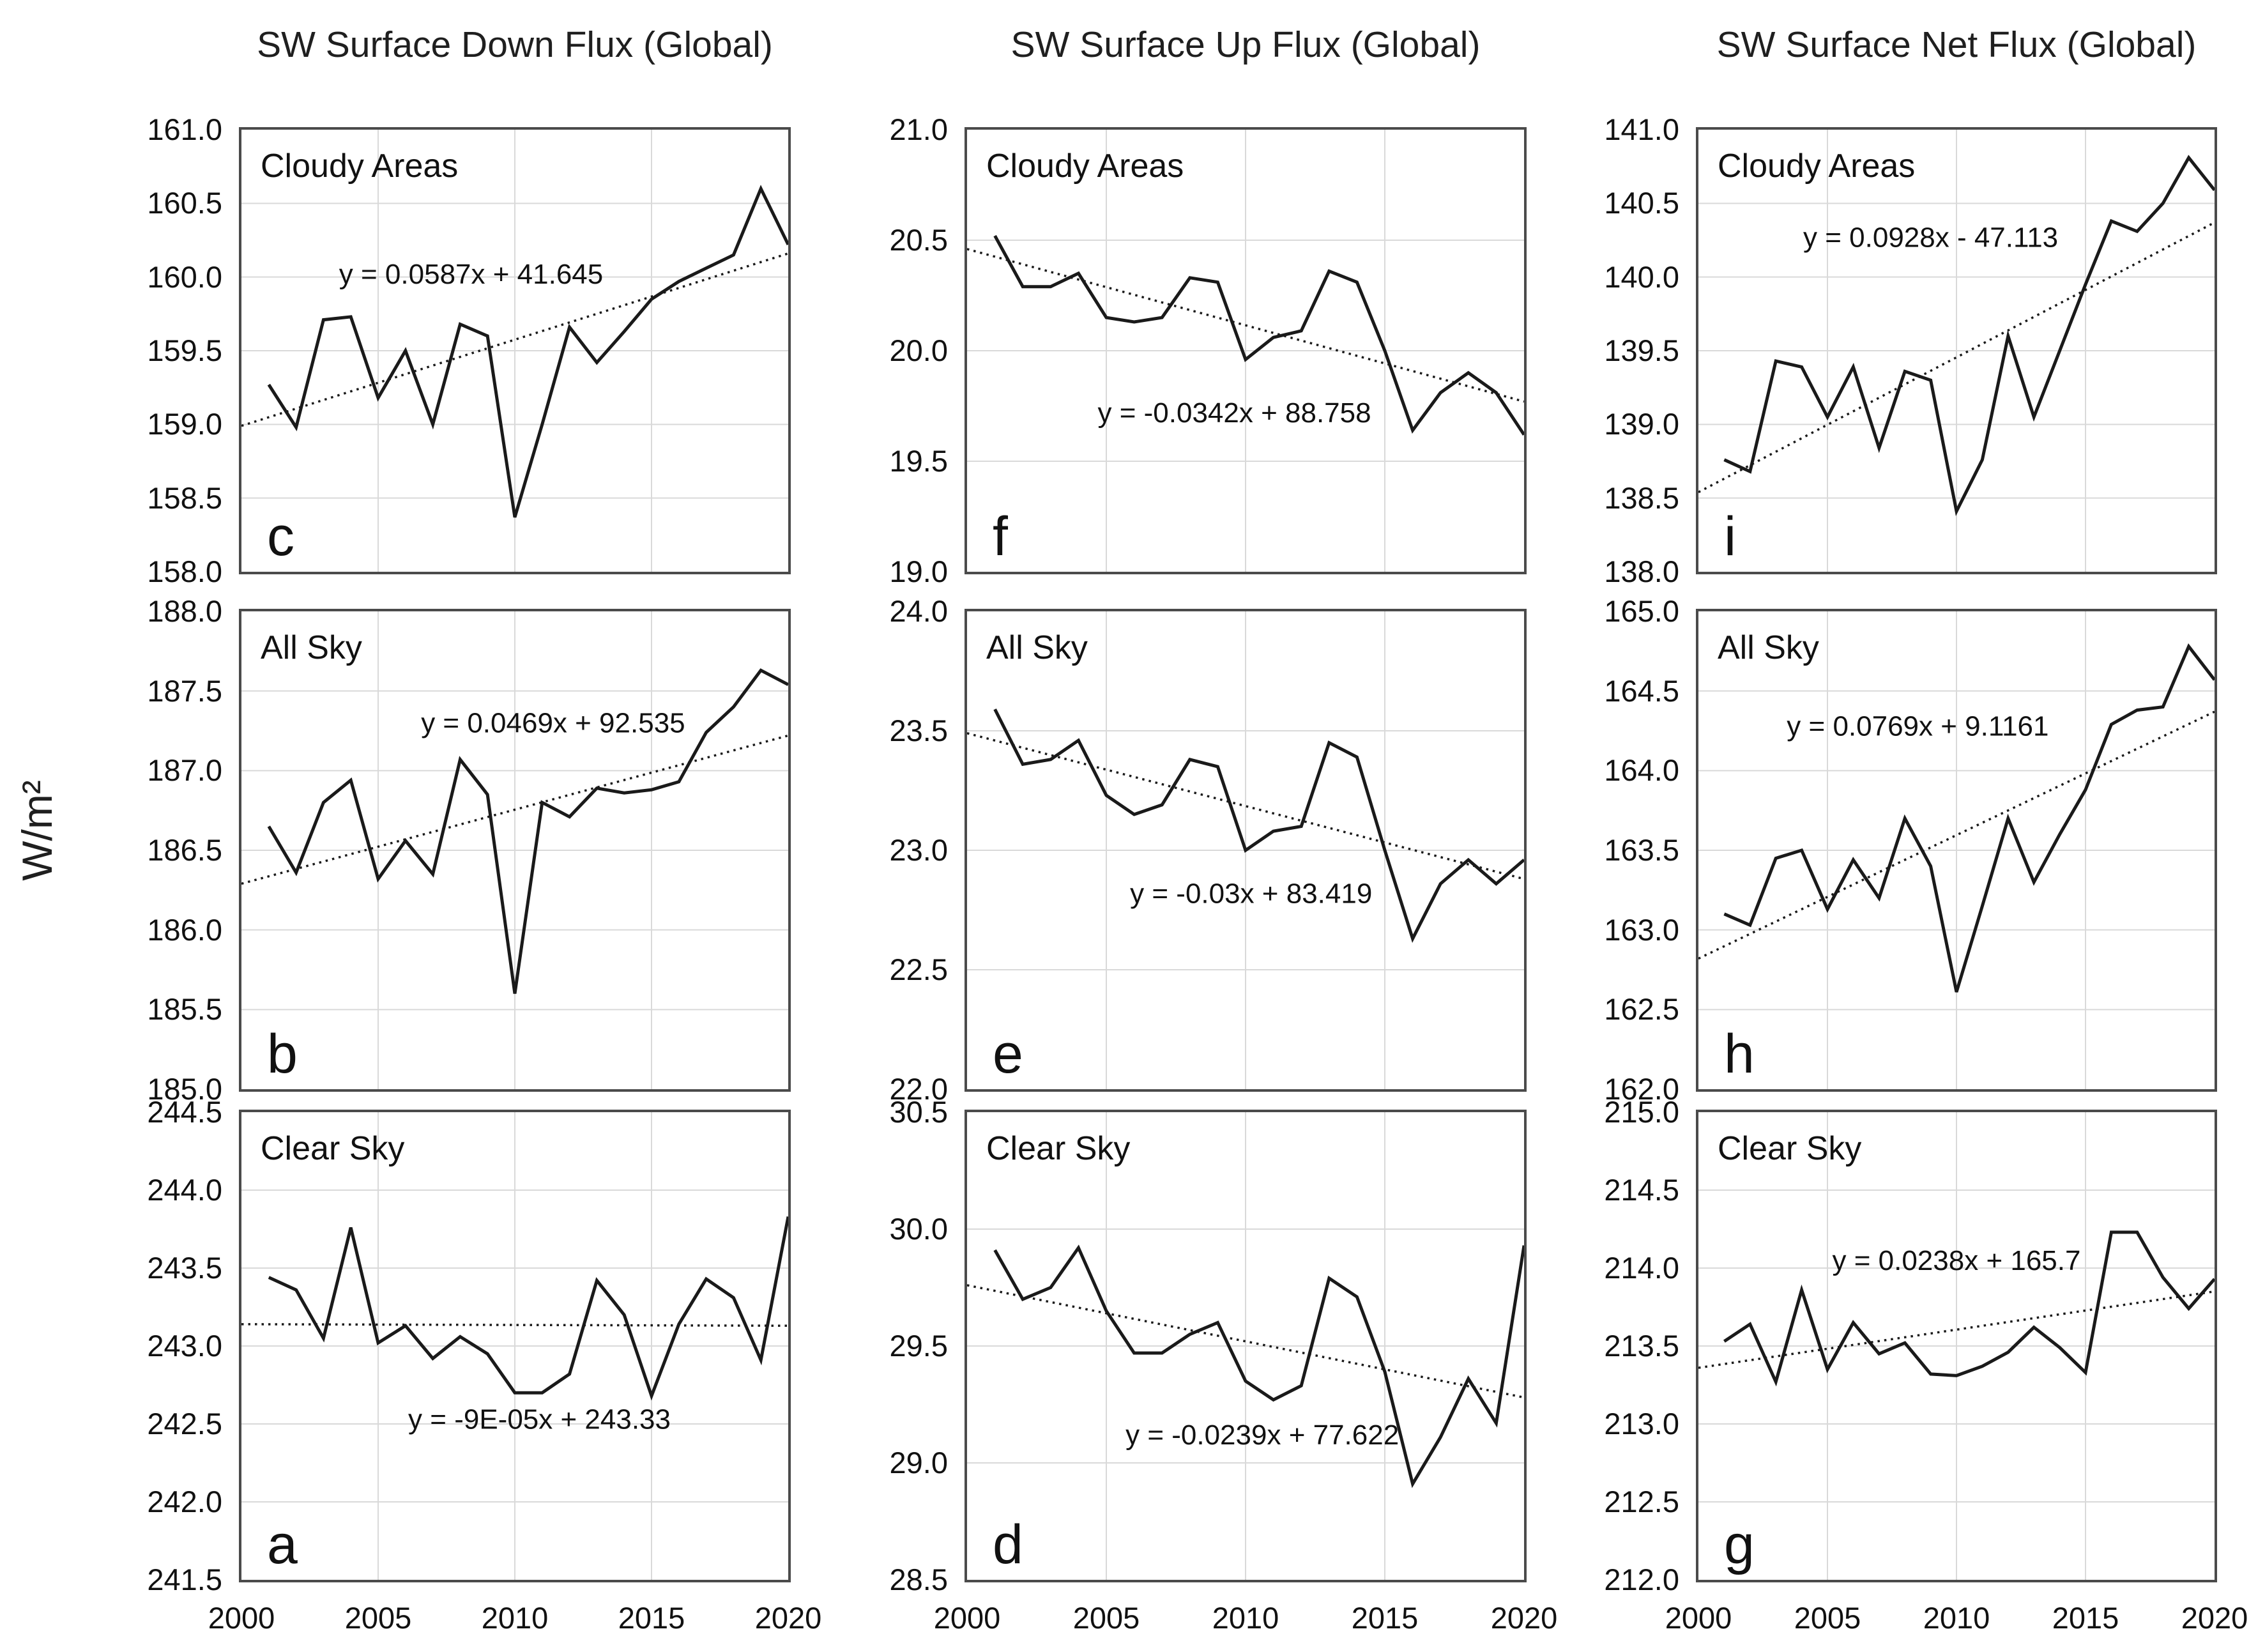 This screenshot has height=1652, width=2265. Describe the element at coordinates (1642, 850) in the screenshot. I see `y-tick-label: 163.5` at that location.